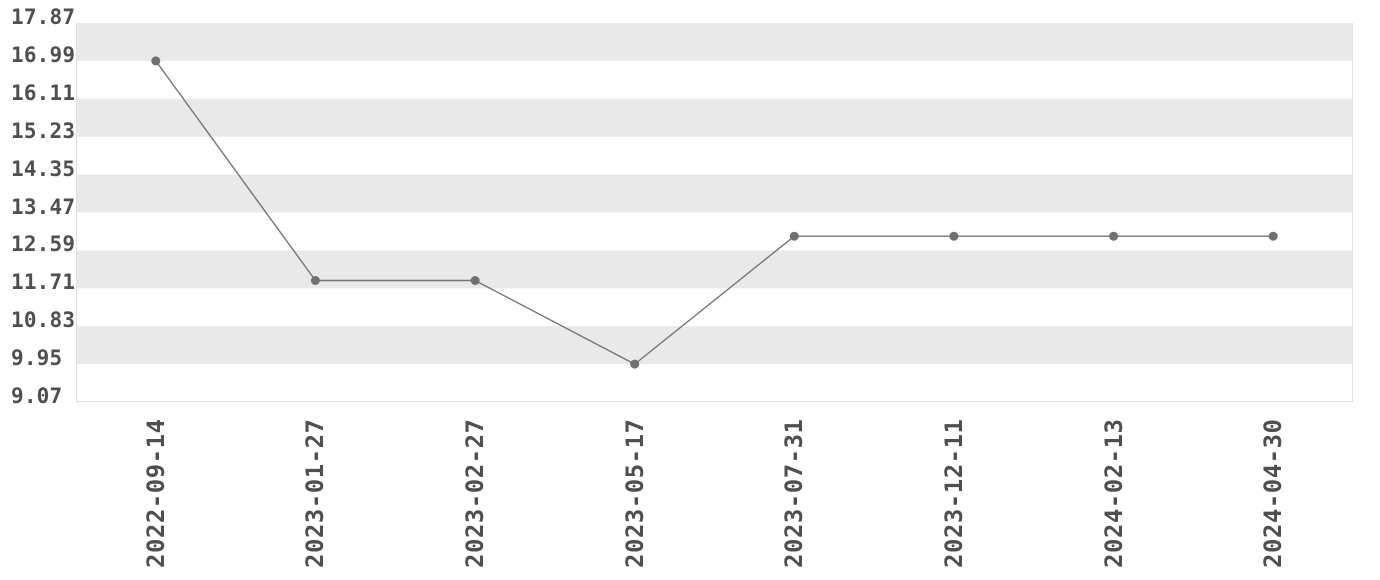 This screenshot has height=580, width=1380. I want to click on x-tick-label: 2022-09-14, so click(155, 493).